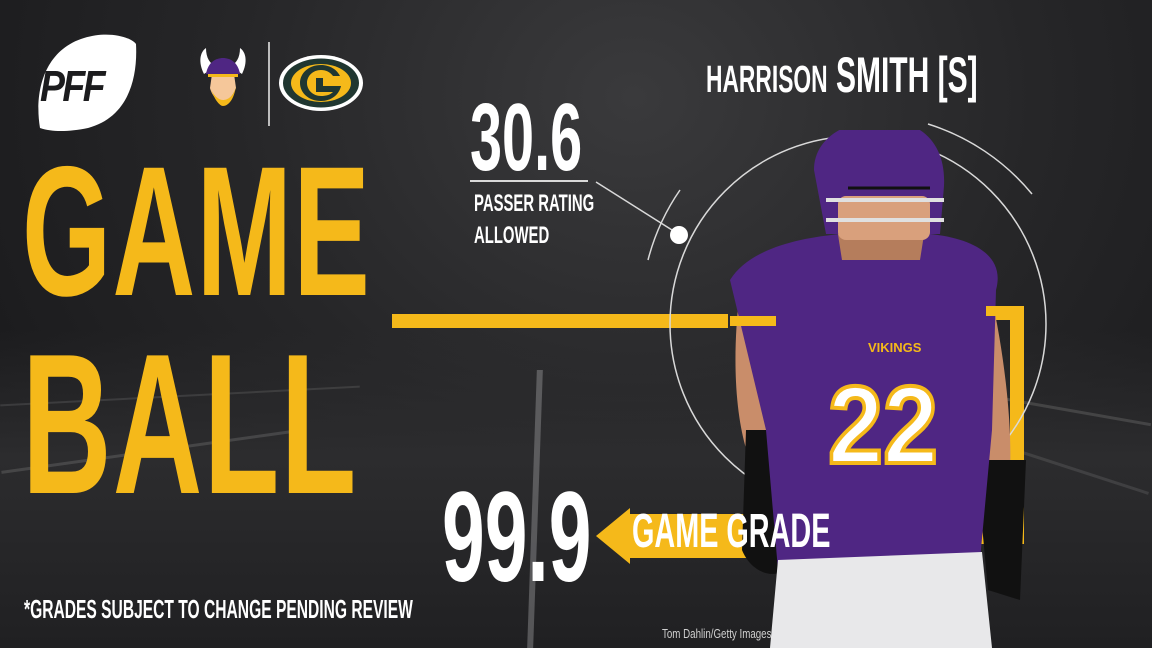 This screenshot has width=1152, height=648. Describe the element at coordinates (895, 347) in the screenshot. I see `jersey-wordmark: VIKINGS` at that location.